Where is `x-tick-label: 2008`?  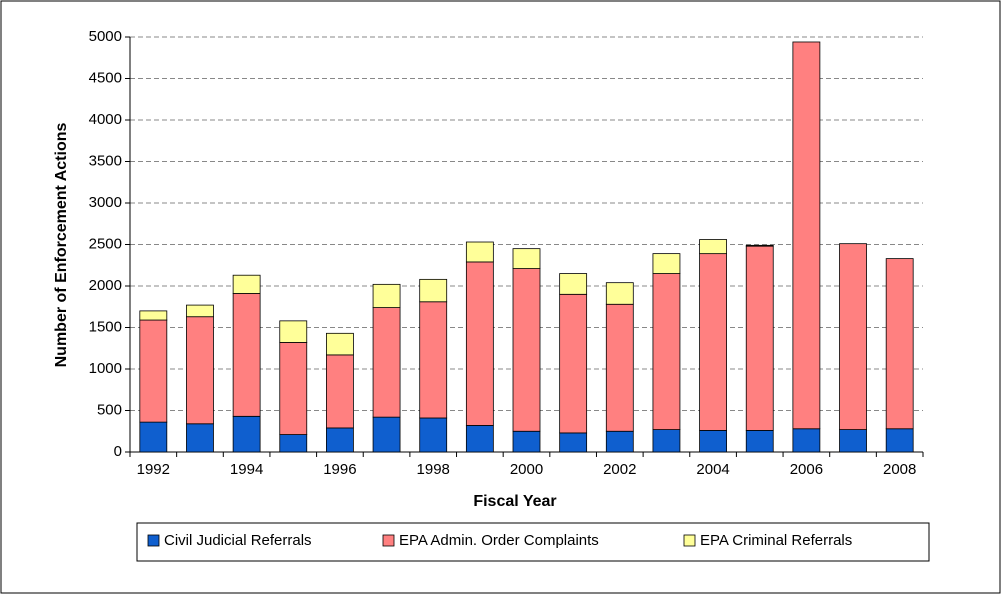 x-tick-label: 2008 is located at coordinates (899, 469).